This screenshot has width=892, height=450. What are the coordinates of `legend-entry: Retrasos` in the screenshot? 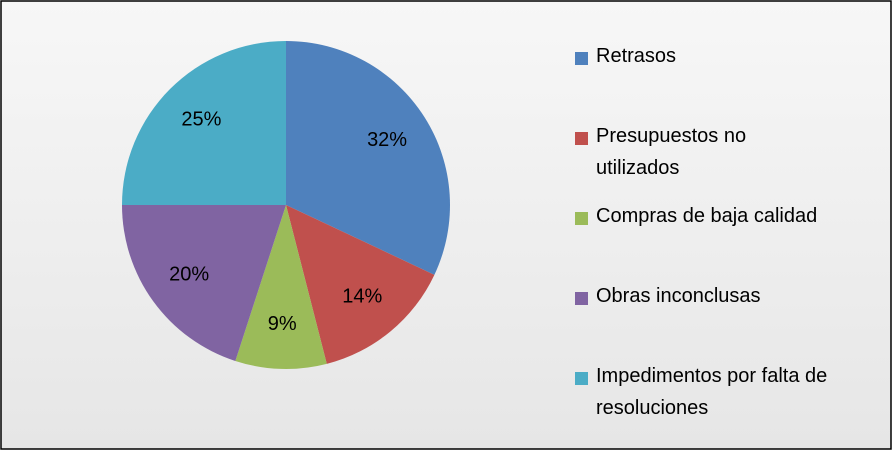 It's located at (703, 58).